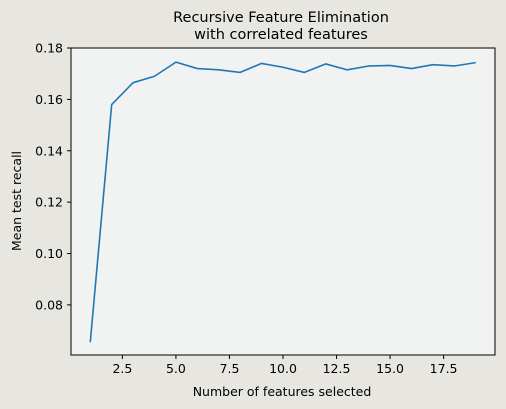 The image size is (506, 409). Describe the element at coordinates (390, 368) in the screenshot. I see `x-tick-label: 15.0` at that location.